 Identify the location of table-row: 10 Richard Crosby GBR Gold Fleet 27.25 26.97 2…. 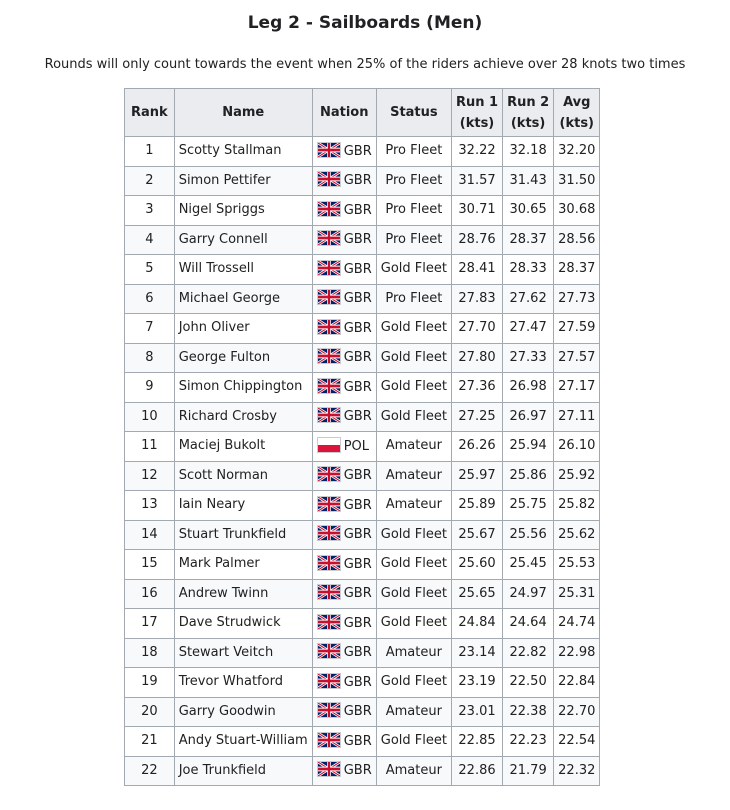
(362, 416).